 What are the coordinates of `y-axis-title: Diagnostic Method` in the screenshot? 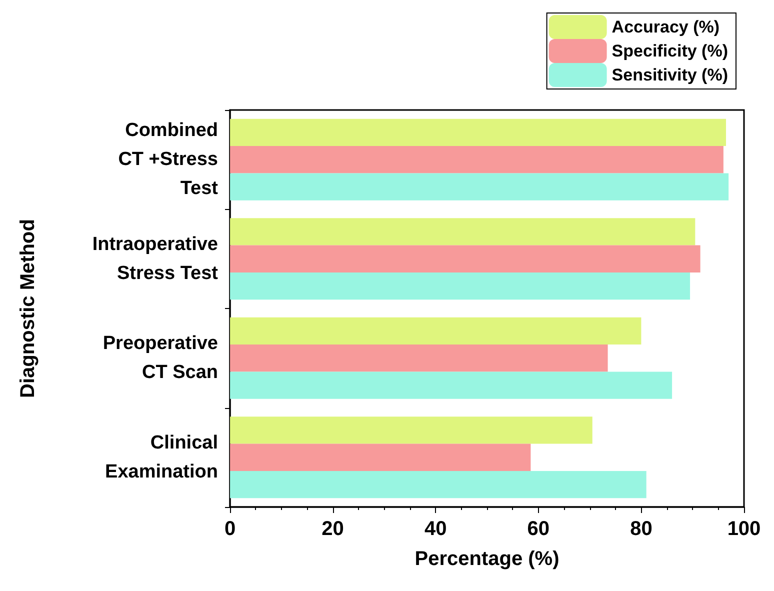 It's located at (28, 308).